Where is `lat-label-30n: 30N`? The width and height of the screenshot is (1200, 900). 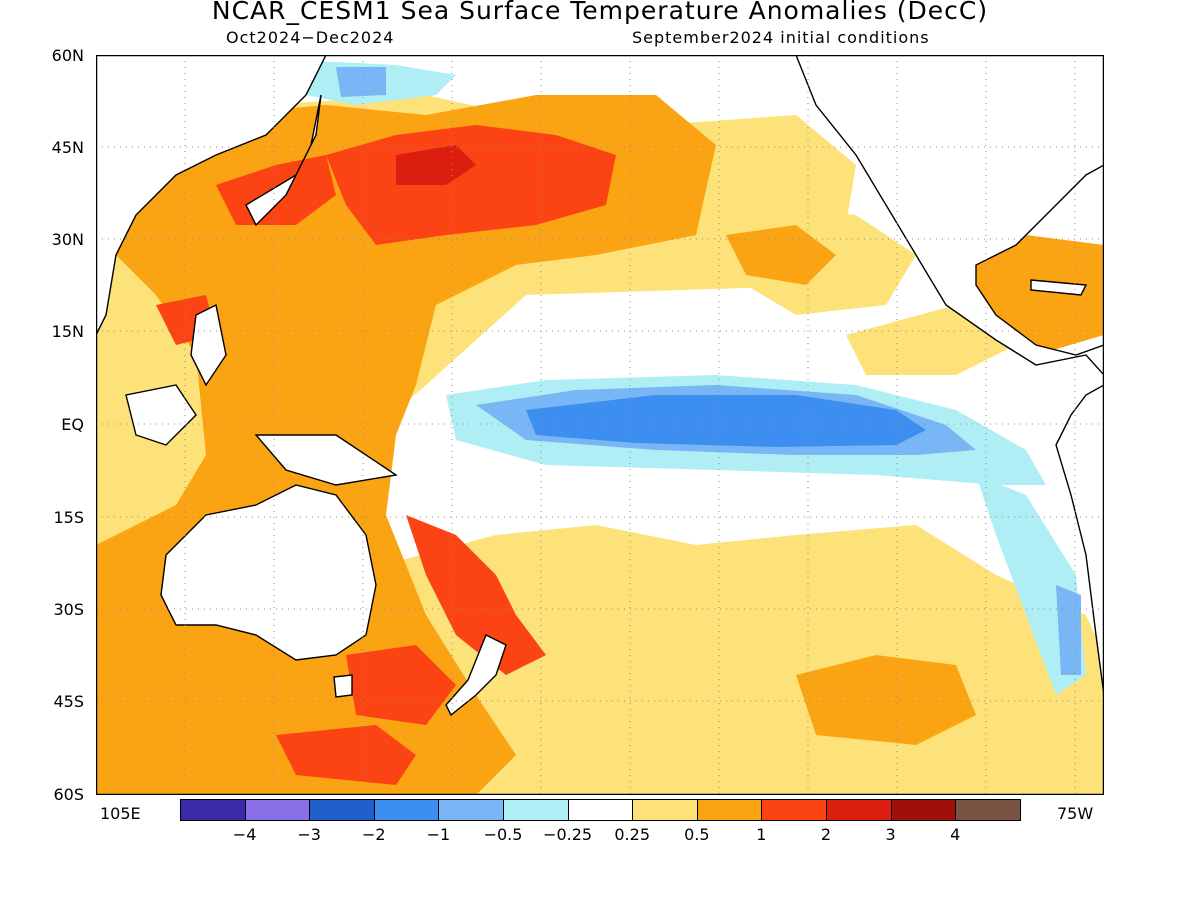
lat-label-30n: 30N is located at coordinates (67, 239).